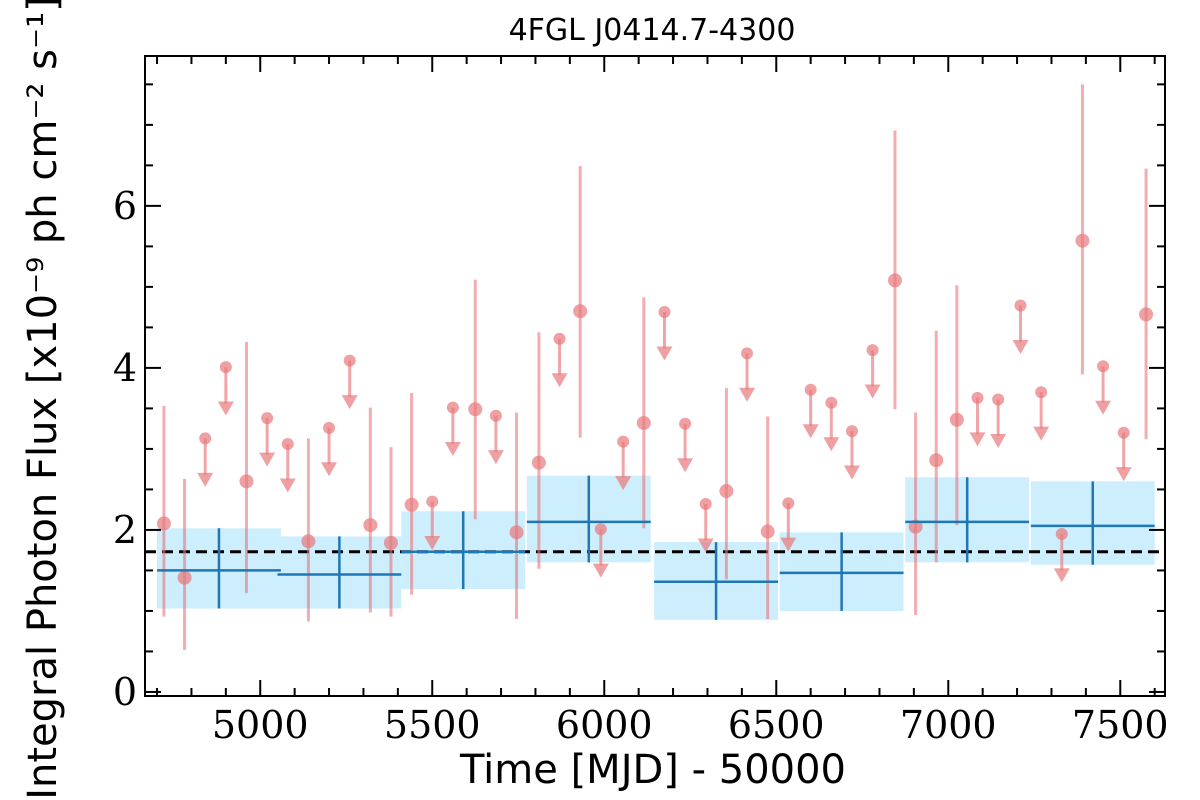 The height and width of the screenshot is (800, 1200). Describe the element at coordinates (652, 30) in the screenshot. I see `chart-title: 4FGL J0414.7-4300` at that location.